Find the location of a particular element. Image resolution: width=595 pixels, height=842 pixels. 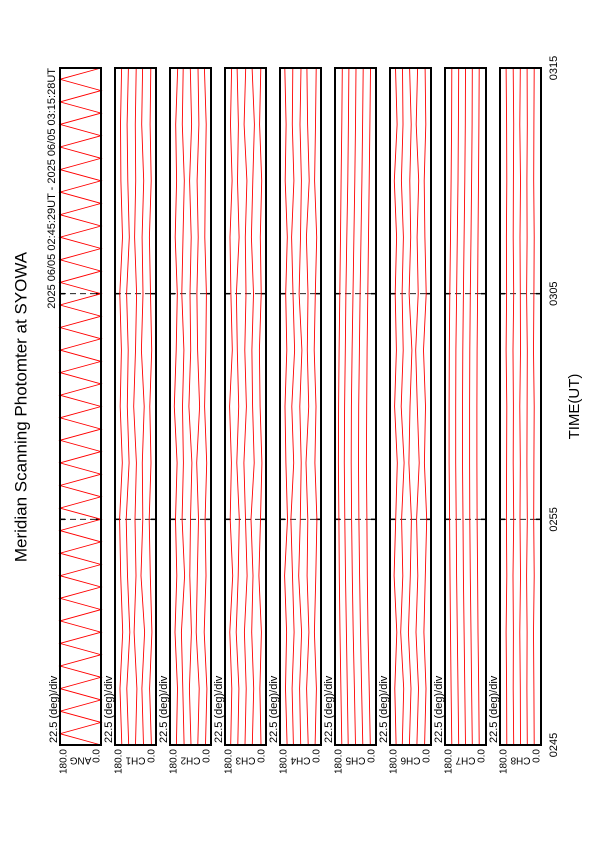

panel-label: CH4 is located at coordinates (300, 759).